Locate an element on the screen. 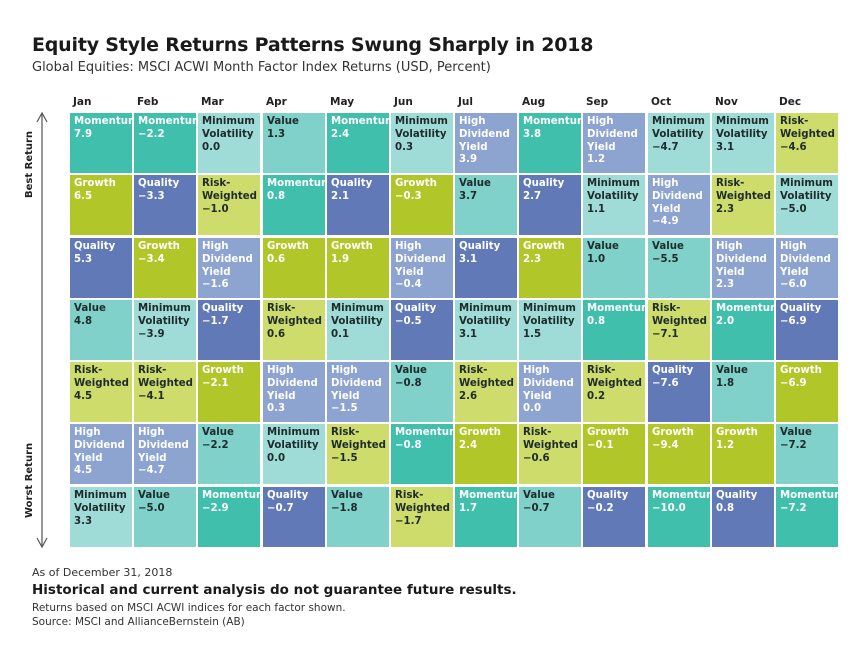 This screenshot has width=860, height=671. factor-cell: High Dividend Yield 2.3 is located at coordinates (743, 268).